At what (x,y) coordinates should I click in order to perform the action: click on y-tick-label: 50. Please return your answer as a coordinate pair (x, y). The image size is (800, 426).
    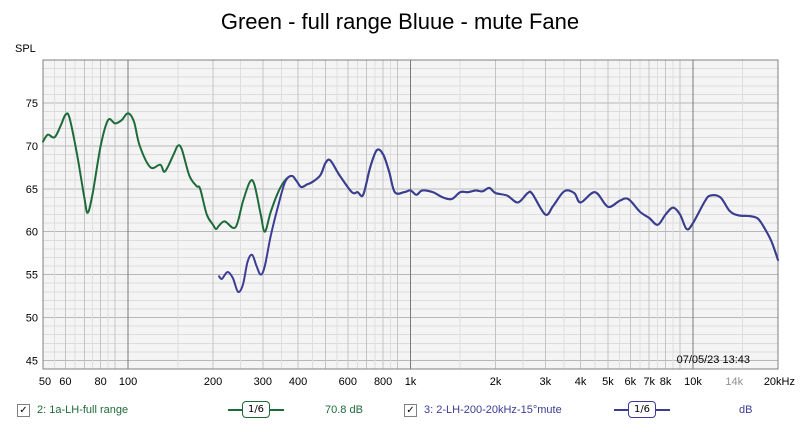
    Looking at the image, I should click on (32, 319).